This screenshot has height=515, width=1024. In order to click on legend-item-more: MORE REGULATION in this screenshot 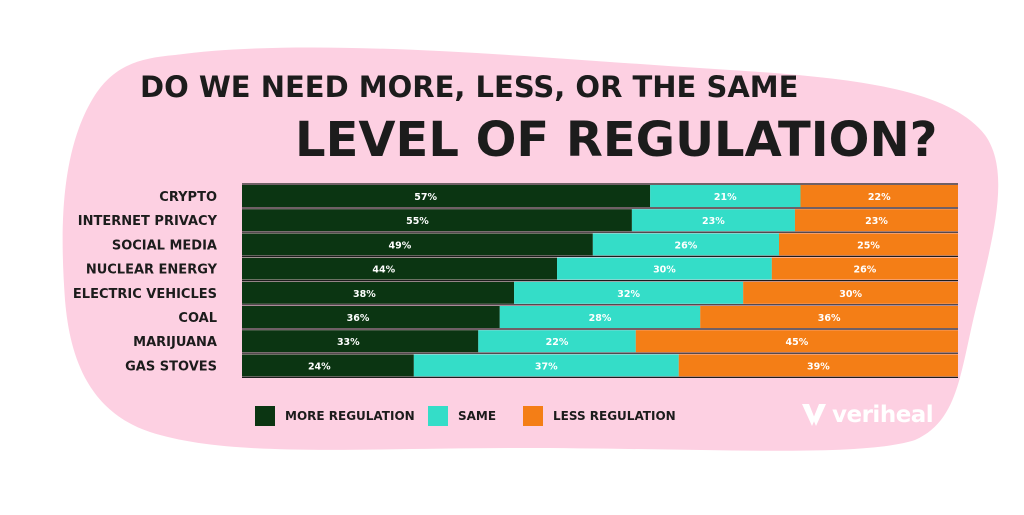, I will do `click(335, 416)`.